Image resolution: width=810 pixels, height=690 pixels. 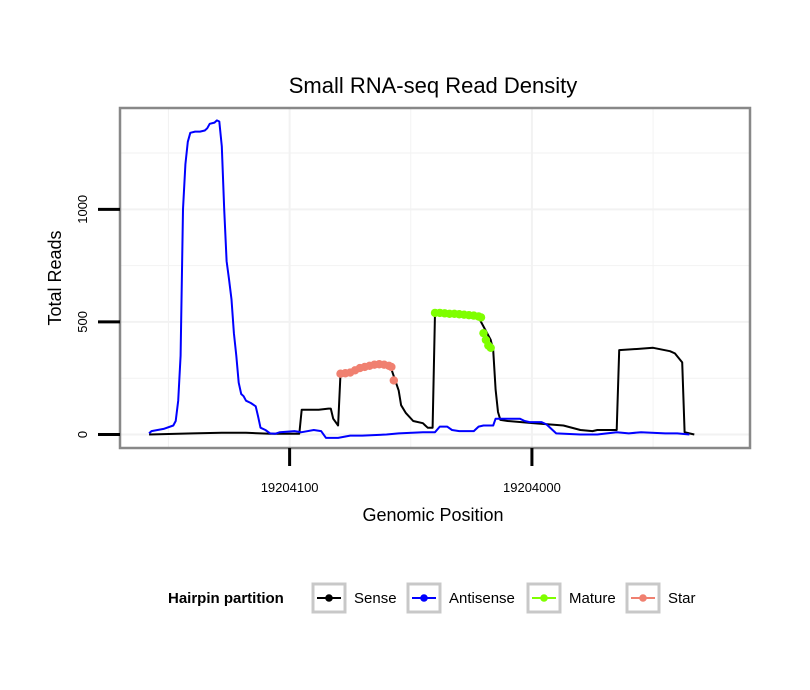 I want to click on y-axis-title: Total Reads, so click(x=55, y=277).